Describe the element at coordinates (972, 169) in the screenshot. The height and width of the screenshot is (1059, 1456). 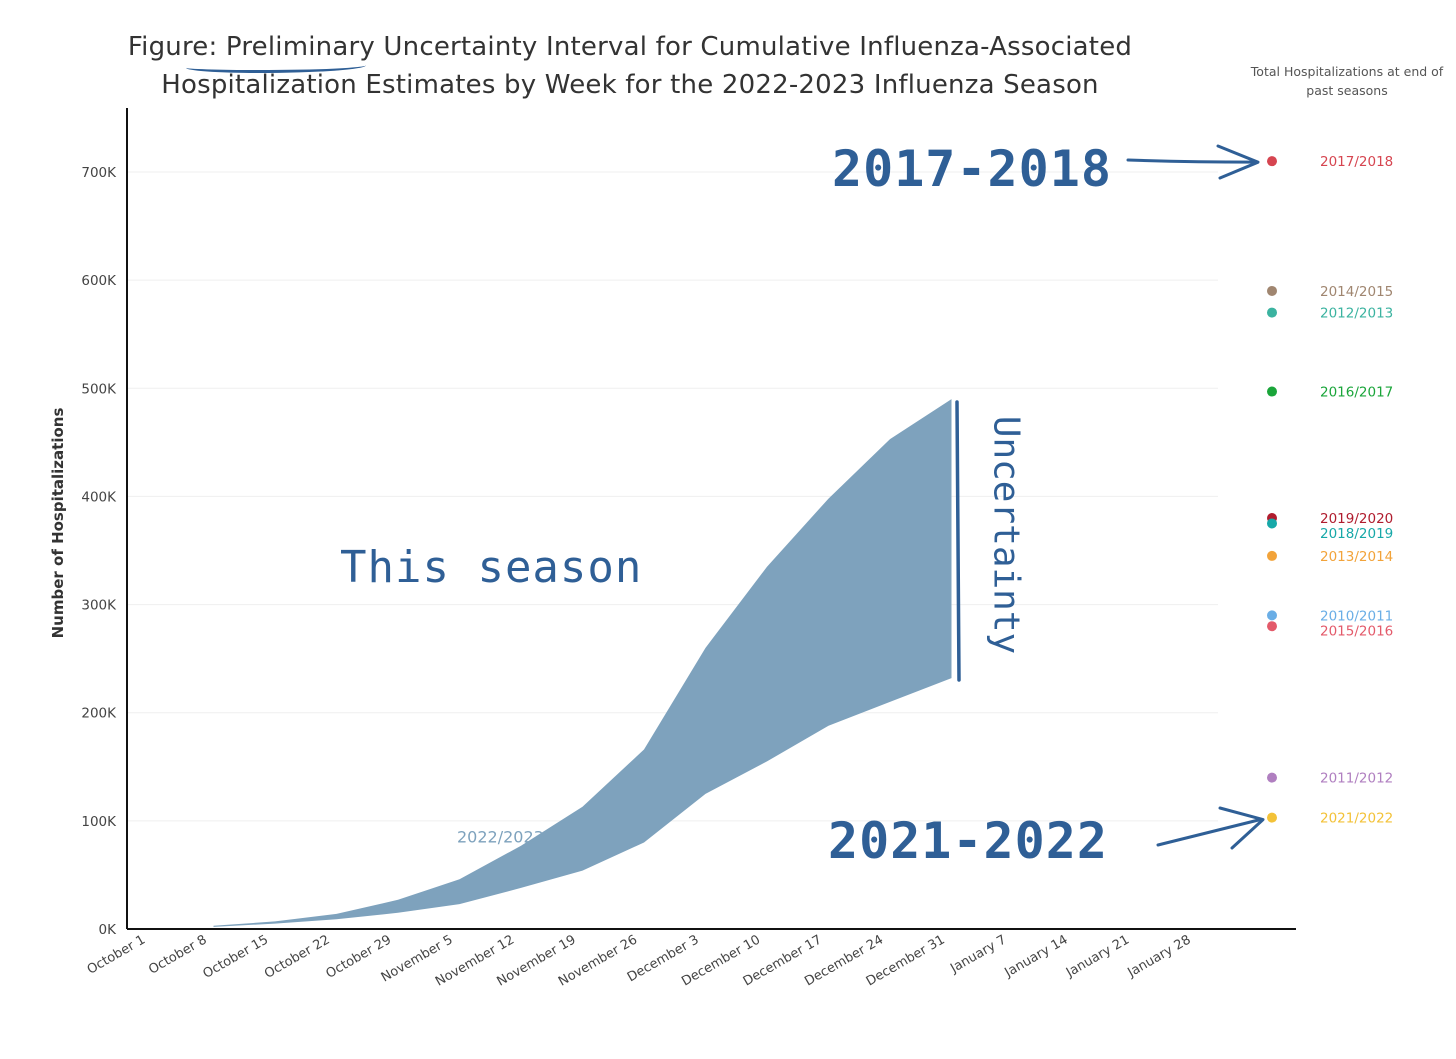
I see `annotation-top-season: 2017-2018` at that location.